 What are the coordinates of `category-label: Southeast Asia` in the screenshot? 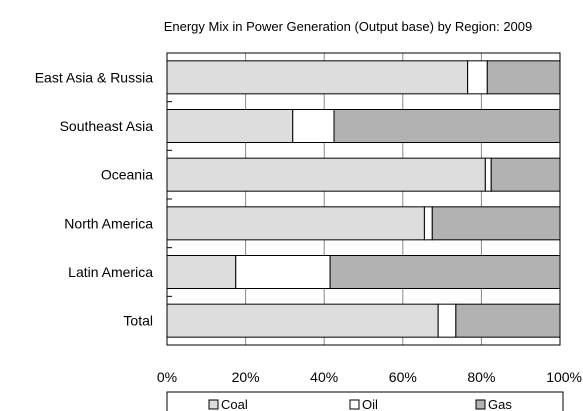 It's located at (107, 126).